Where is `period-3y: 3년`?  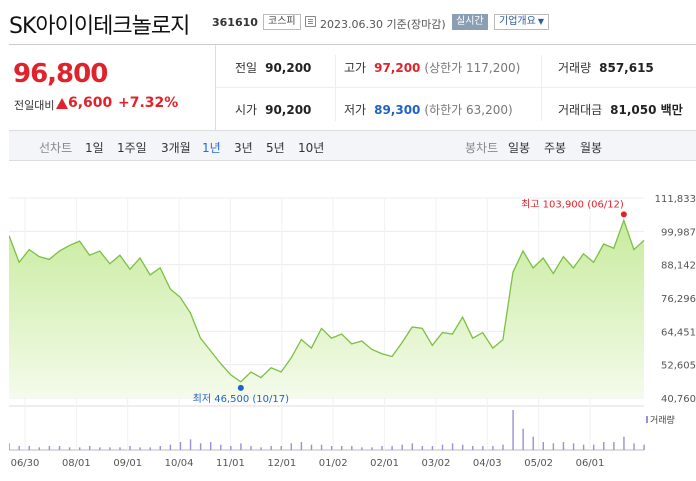
period-3y: 3년 is located at coordinates (243, 148).